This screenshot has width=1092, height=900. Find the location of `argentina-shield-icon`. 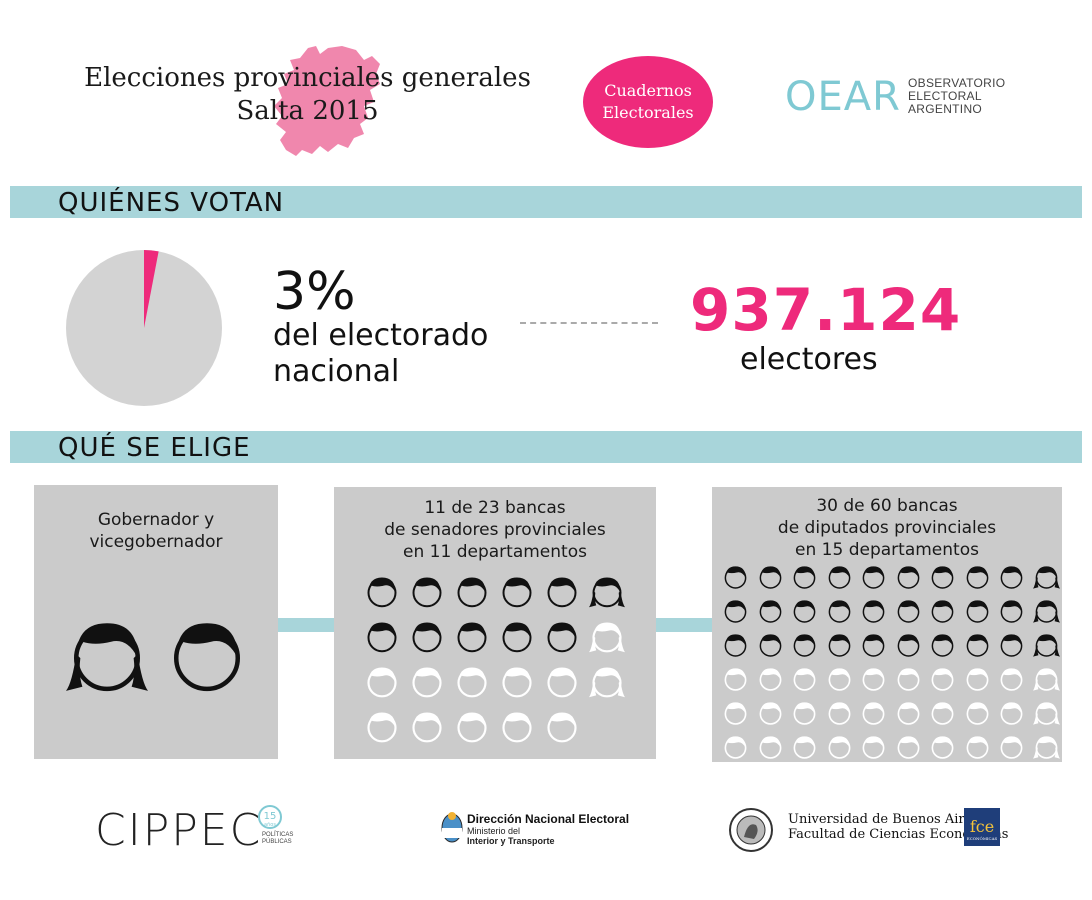

argentina-shield-icon is located at coordinates (452, 827).